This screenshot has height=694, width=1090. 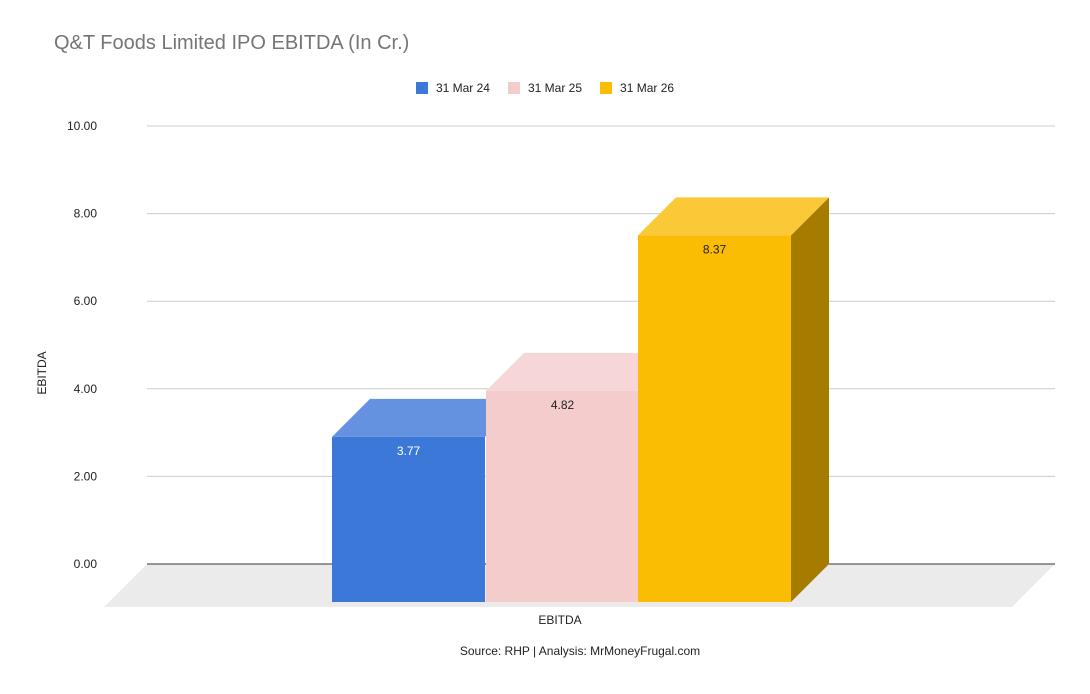 What do you see at coordinates (462, 88) in the screenshot?
I see `legend-label-series-1: 31 Mar 24` at bounding box center [462, 88].